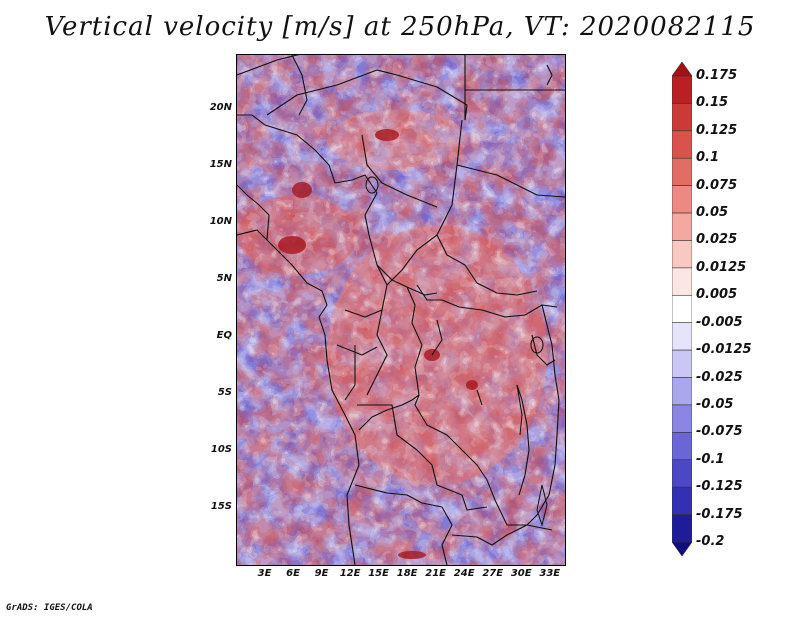 The width and height of the screenshot is (800, 618). What do you see at coordinates (321, 573) in the screenshot?
I see `lon-tick-label: 9E` at bounding box center [321, 573].